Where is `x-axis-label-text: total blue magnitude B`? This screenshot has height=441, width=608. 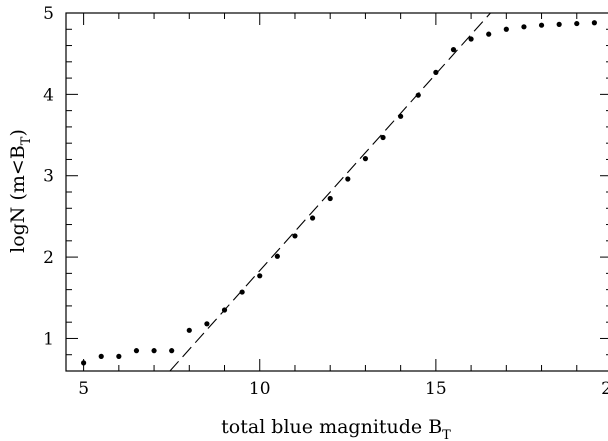 x-axis-label-text: total blue magnitude B is located at coordinates (331, 427).